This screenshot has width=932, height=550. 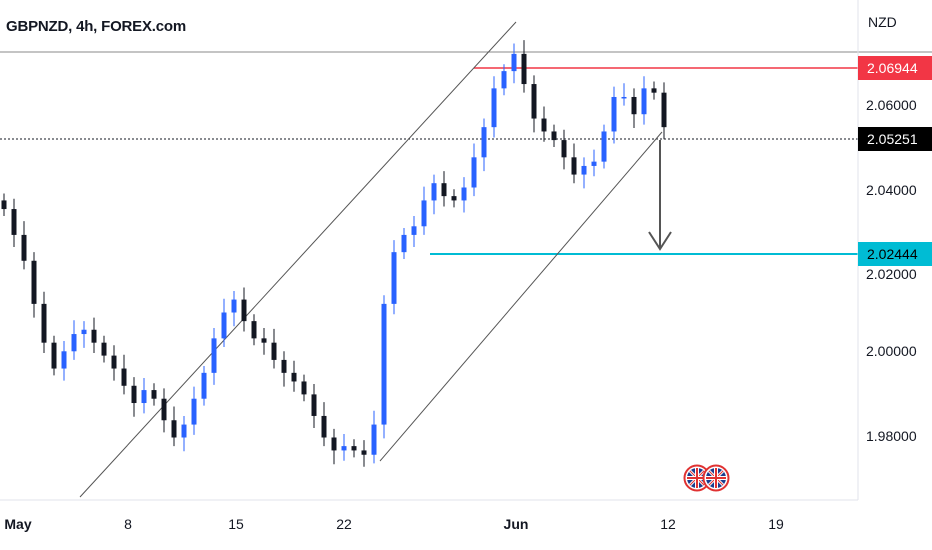 I want to click on symbol-title: GBPNZD, 4h, FOREX.com, so click(x=96, y=26).